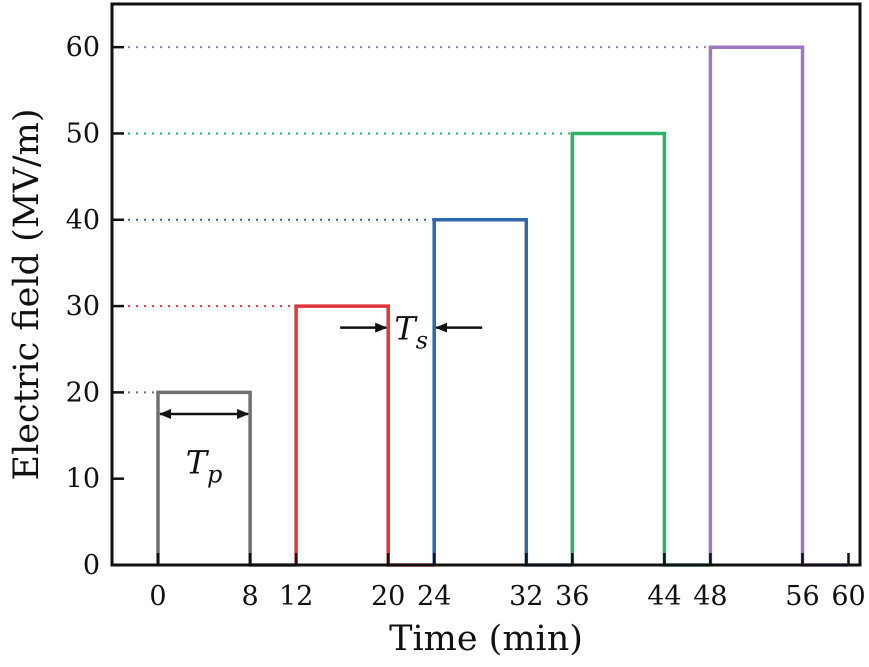 The image size is (869, 667). I want to click on x-tick-label: 0, so click(157, 596).